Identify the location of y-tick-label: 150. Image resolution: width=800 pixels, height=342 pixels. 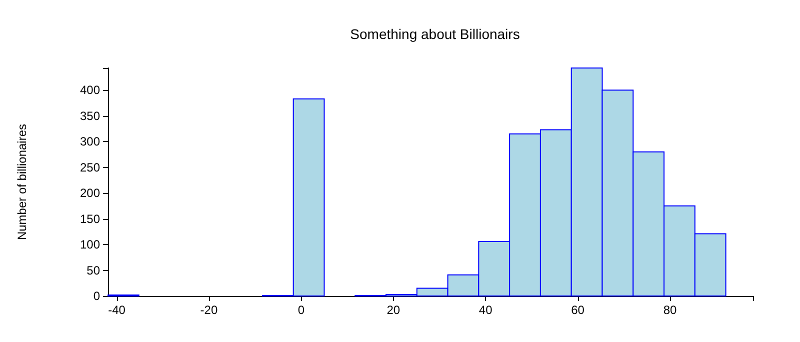
(90, 219).